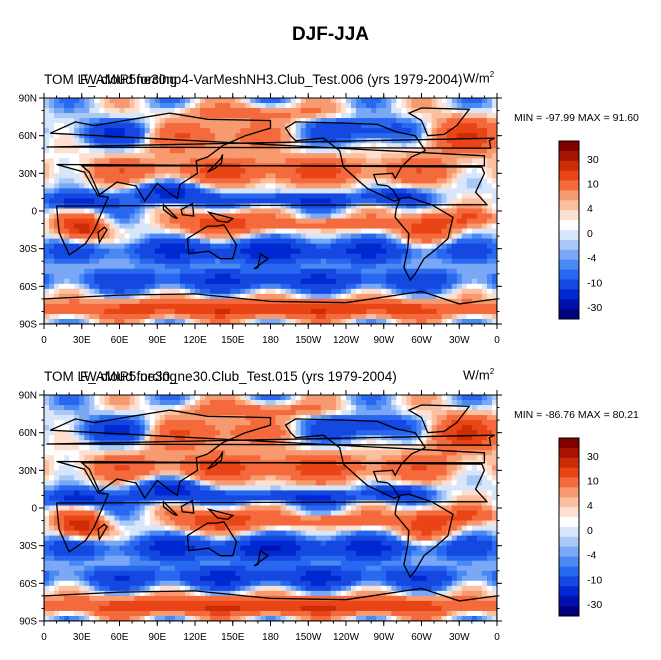 The height and width of the screenshot is (660, 661). I want to click on colorbar-label: 4, so click(590, 209).